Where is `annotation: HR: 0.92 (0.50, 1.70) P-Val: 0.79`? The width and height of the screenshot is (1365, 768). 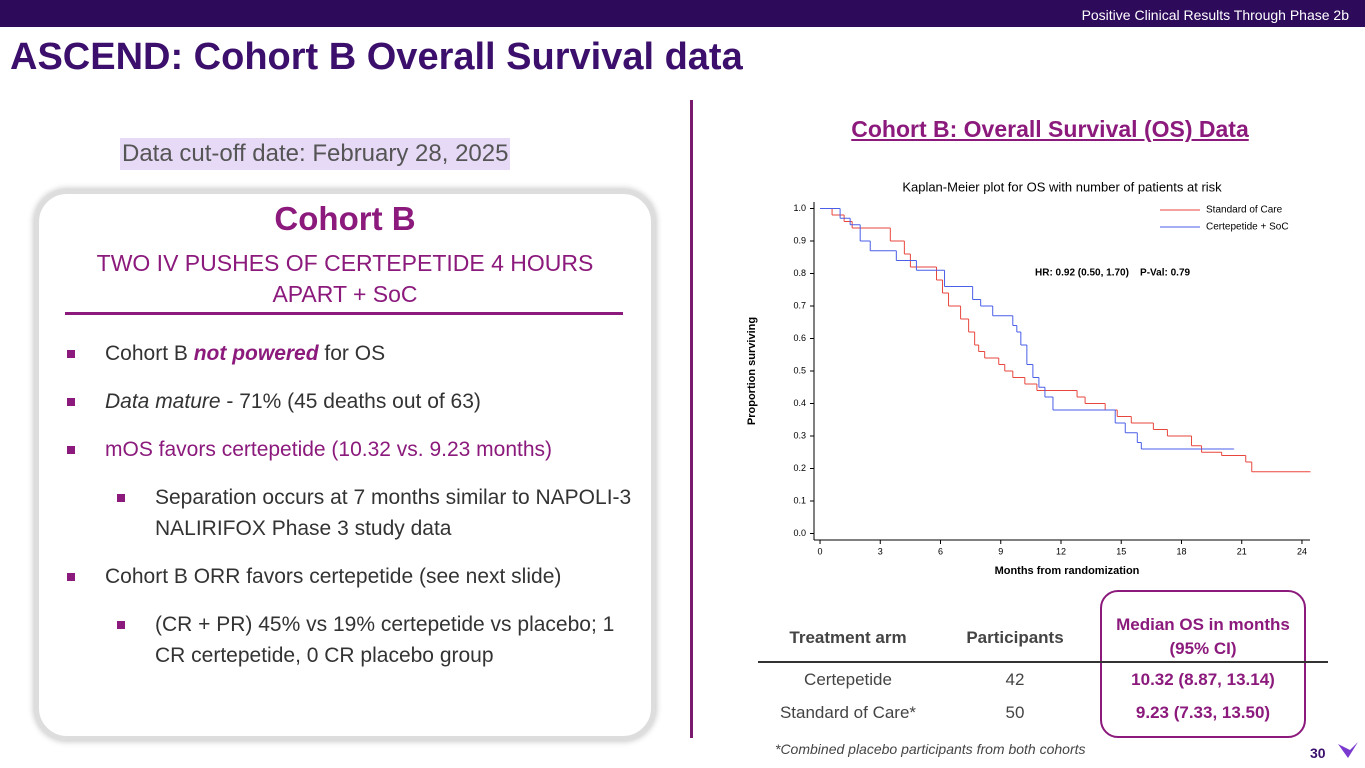
annotation: HR: 0.92 (0.50, 1.70) P-Val: 0.79 is located at coordinates (1113, 273).